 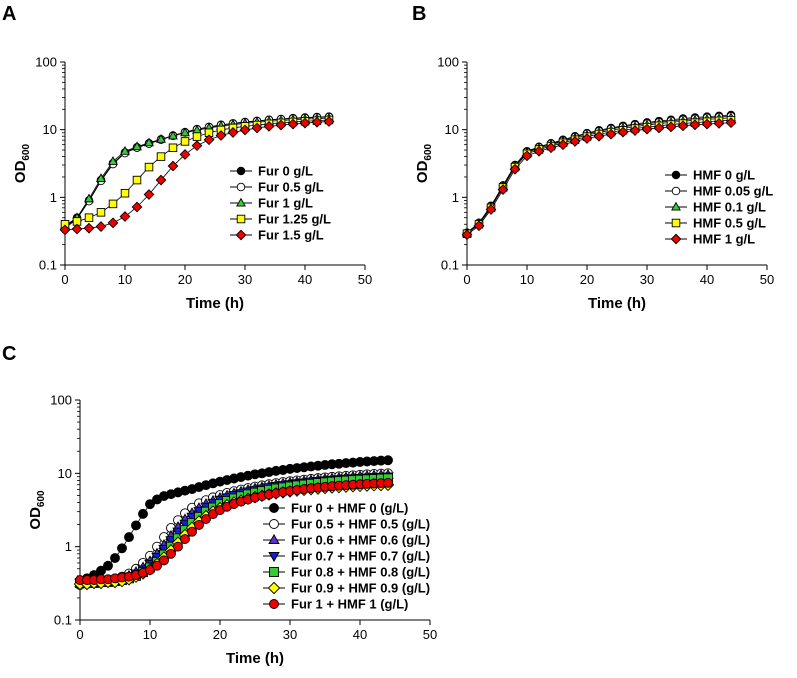 I want to click on y-tick-label: 1, so click(x=68, y=546).